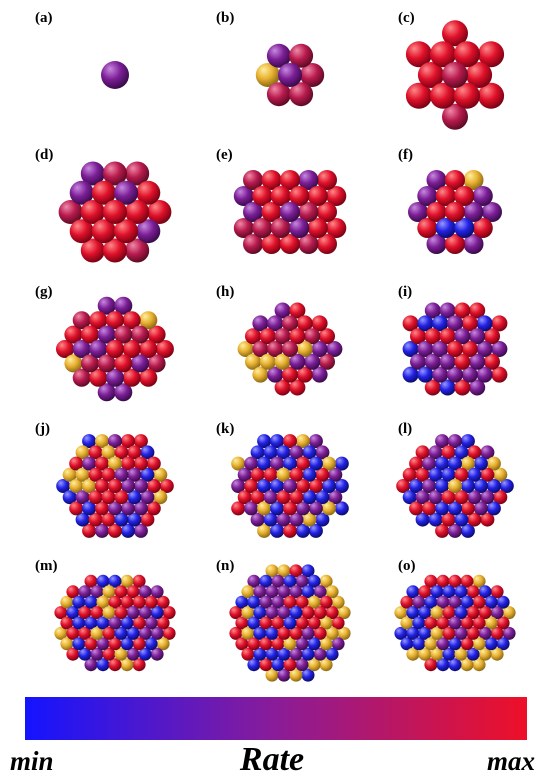  I want to click on panel: (k), so click(282, 479).